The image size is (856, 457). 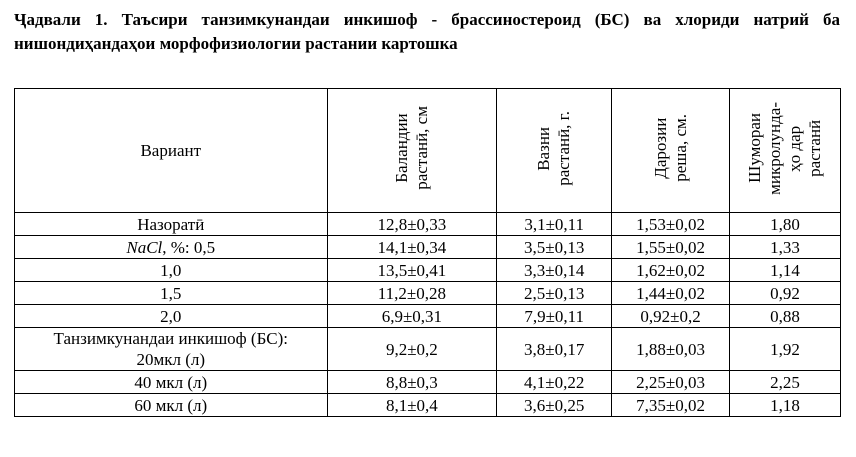 I want to click on table-row: 40 мкл (л) 8,8±0,3 4,1±0,22 2,25±0,03 2,25, so click(x=427, y=382).